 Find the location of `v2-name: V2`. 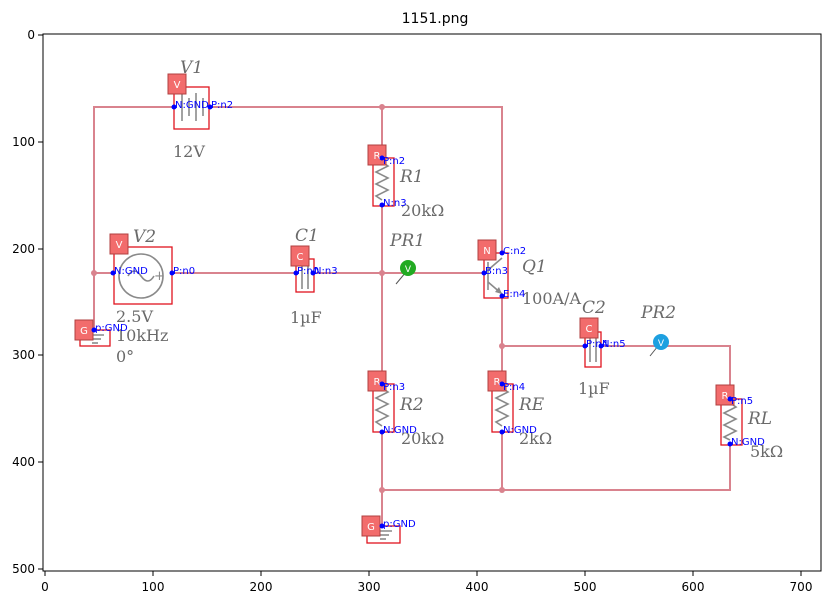

v2-name: V2 is located at coordinates (144, 237).